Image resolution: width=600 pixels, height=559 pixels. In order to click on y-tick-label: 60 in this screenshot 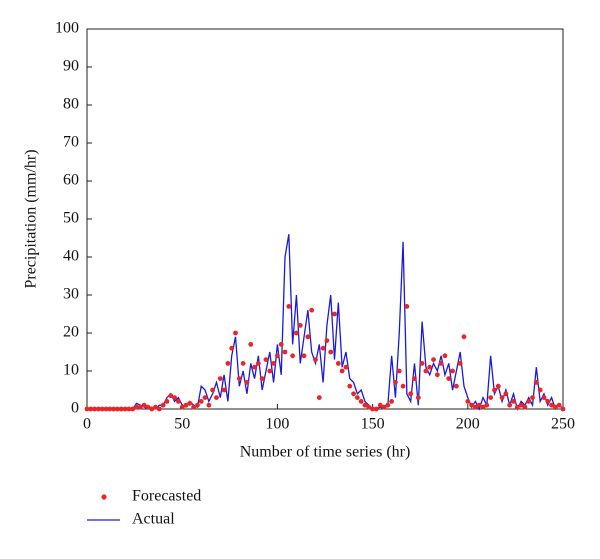, I will do `click(71, 180)`.